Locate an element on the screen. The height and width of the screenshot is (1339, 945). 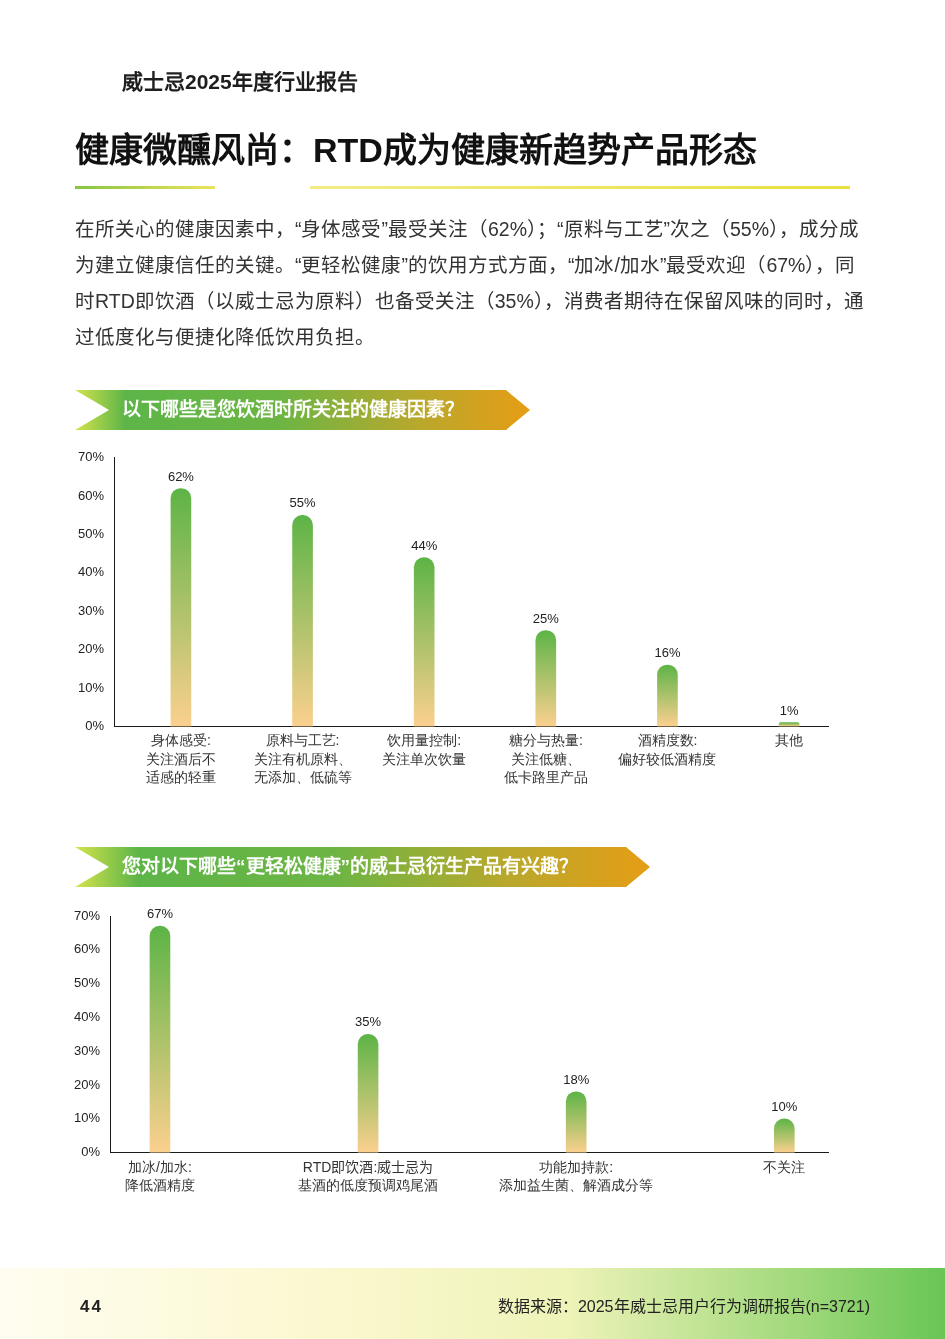
data-label: 67% is located at coordinates (160, 914).